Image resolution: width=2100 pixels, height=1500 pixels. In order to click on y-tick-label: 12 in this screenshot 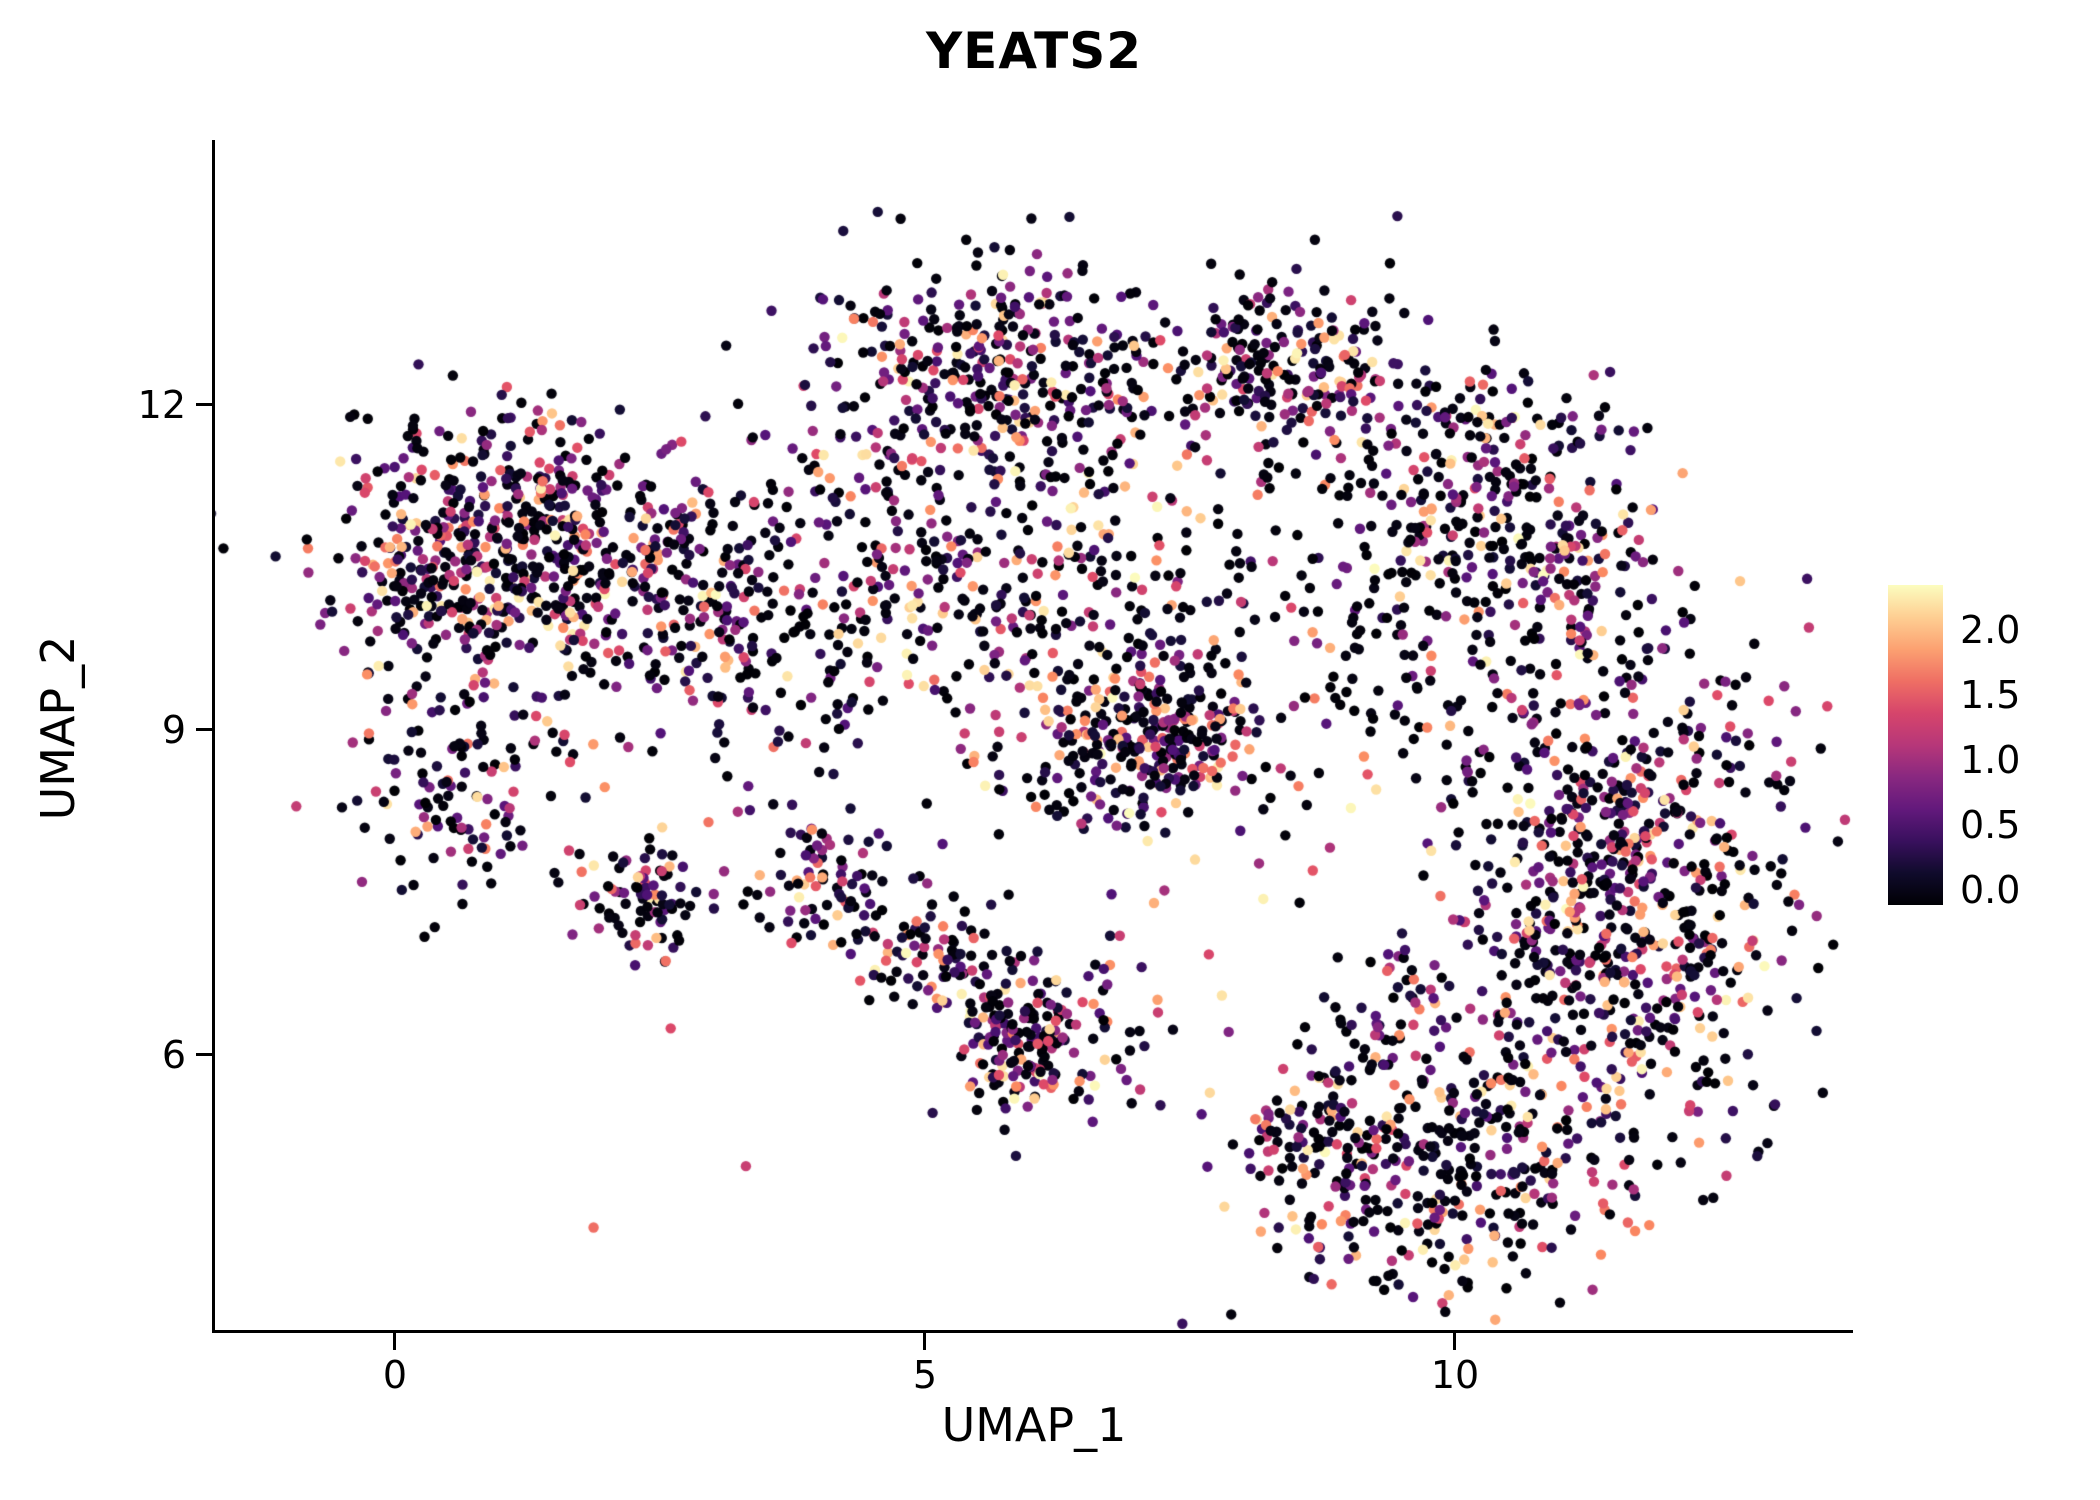, I will do `click(161, 405)`.